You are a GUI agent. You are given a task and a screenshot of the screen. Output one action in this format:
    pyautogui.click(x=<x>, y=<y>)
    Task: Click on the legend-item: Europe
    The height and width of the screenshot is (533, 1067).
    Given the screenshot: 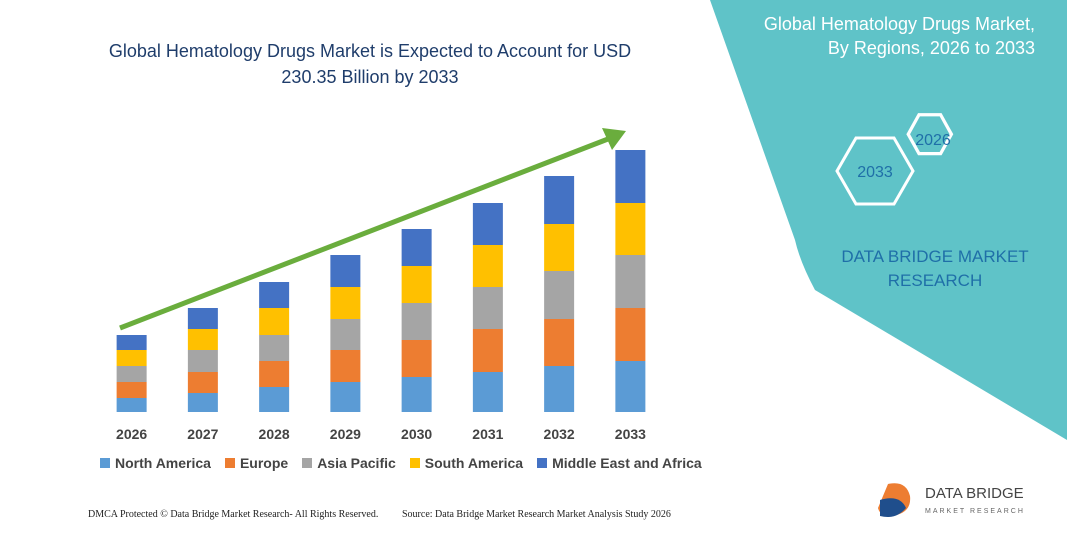 What is the action you would take?
    pyautogui.click(x=256, y=463)
    